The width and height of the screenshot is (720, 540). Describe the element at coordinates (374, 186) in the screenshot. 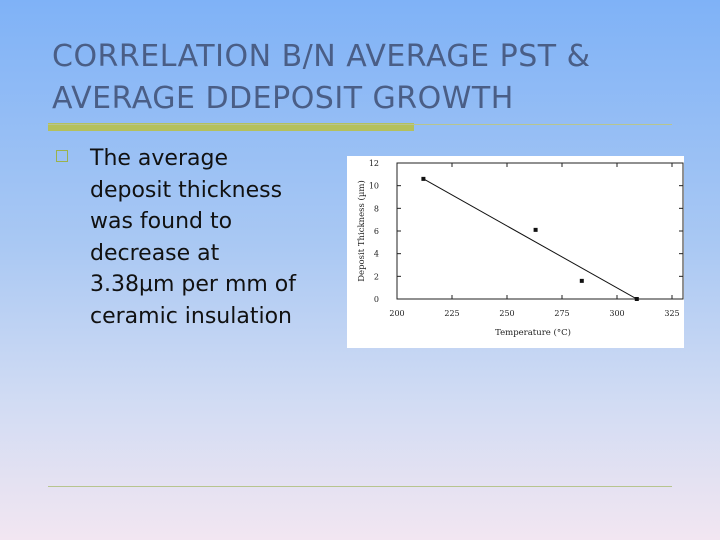

I see `y-tick-label: 10` at that location.